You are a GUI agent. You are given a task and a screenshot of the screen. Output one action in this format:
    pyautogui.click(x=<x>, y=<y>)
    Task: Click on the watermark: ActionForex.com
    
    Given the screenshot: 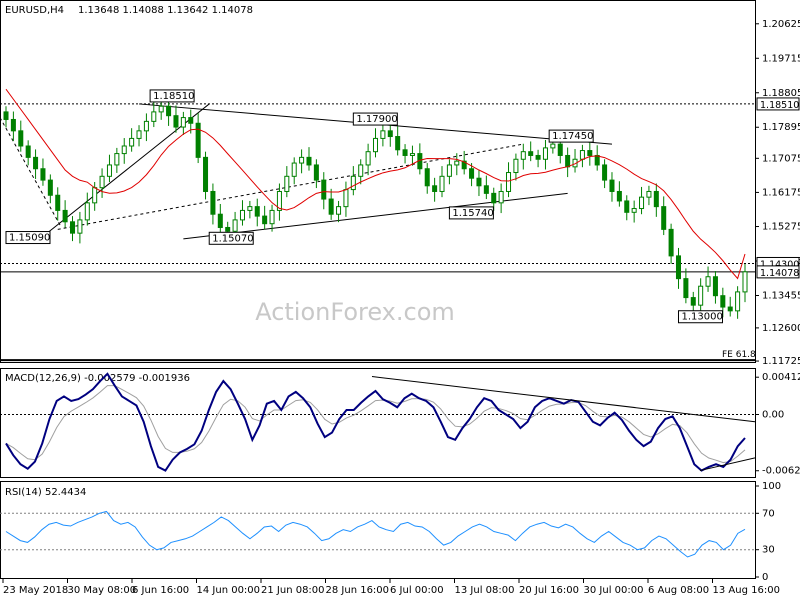 What is the action you would take?
    pyautogui.click(x=355, y=312)
    